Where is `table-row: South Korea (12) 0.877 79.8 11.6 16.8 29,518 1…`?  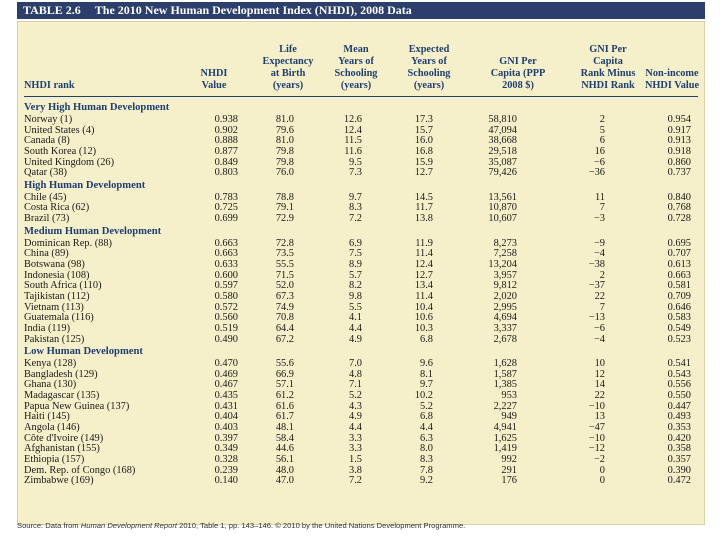
table-row: South Korea (12) 0.877 79.8 11.6 16.8 29,518 1… is located at coordinates (361, 151).